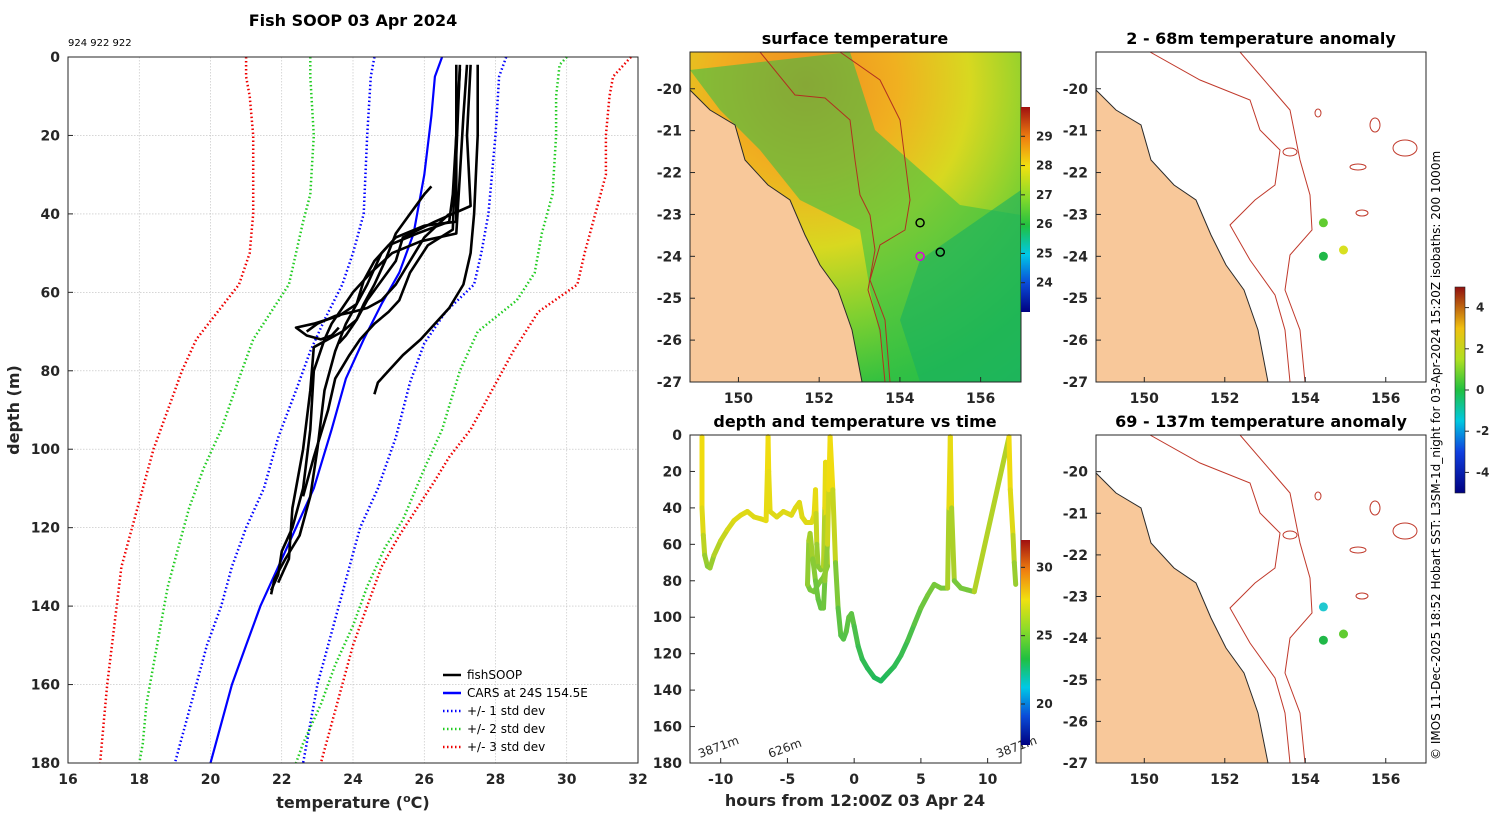 This screenshot has width=1500, height=820. What do you see at coordinates (1265, 773) in the screenshot?
I see `anomaly-deep-x-ticks: 150 152 154 156` at bounding box center [1265, 773].